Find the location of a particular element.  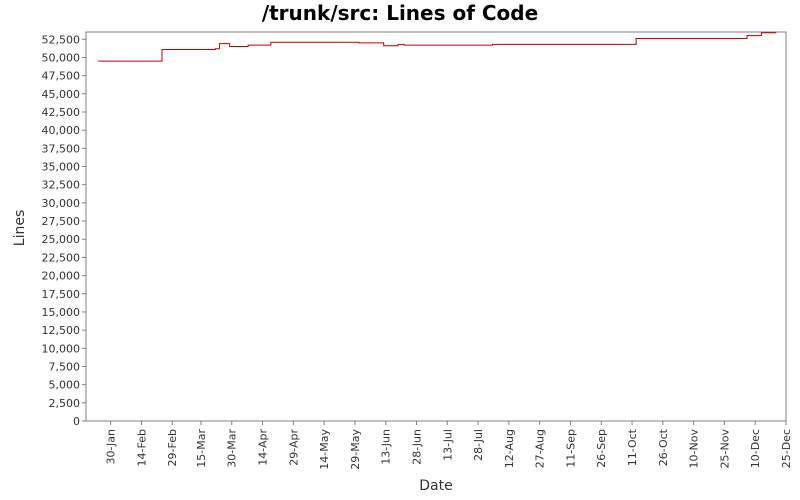

y-tick-label: 30,000 is located at coordinates (61, 203).